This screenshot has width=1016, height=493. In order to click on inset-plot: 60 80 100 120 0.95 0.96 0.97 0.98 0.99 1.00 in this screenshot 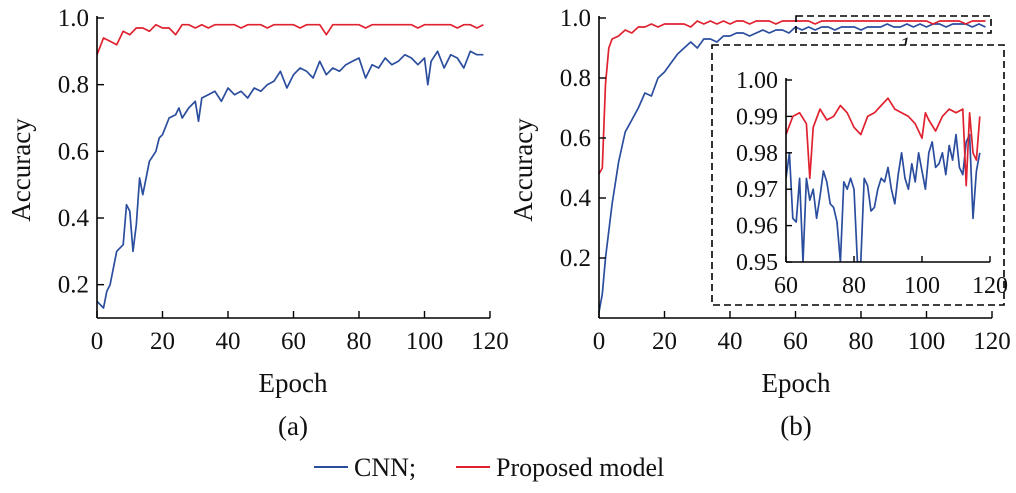, I will do `click(872, 183)`.